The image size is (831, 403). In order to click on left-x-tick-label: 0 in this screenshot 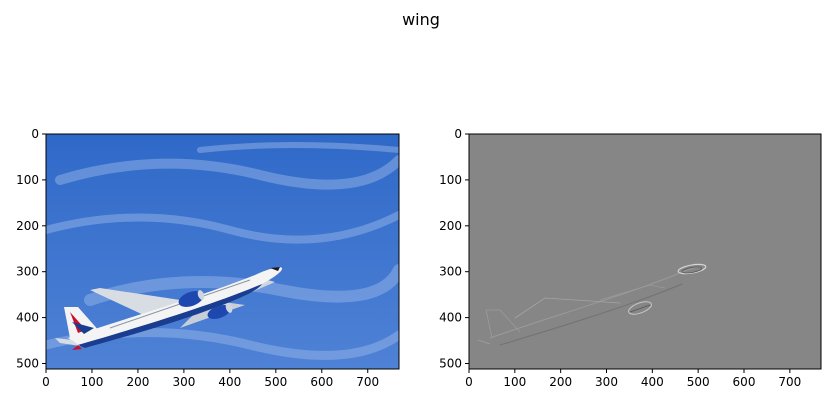, I will do `click(46, 382)`.